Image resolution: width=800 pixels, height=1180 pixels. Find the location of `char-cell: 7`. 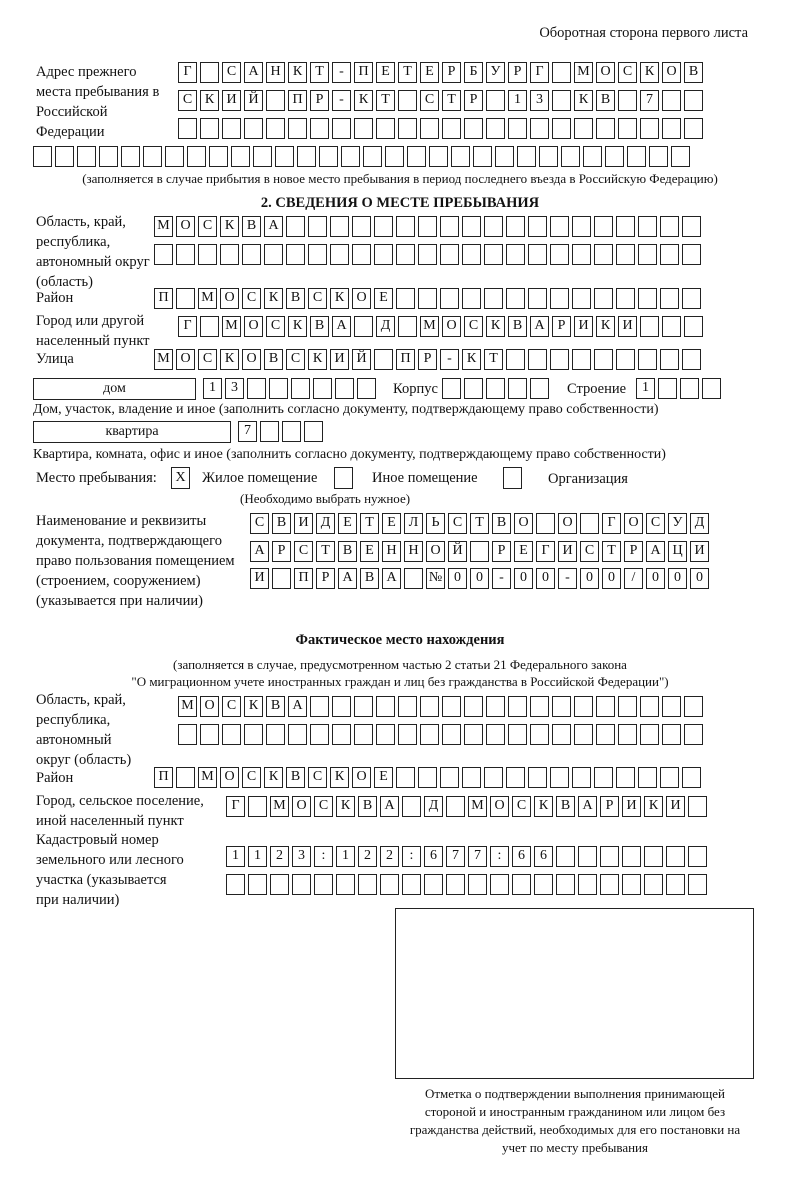

char-cell: 7 is located at coordinates (649, 100).